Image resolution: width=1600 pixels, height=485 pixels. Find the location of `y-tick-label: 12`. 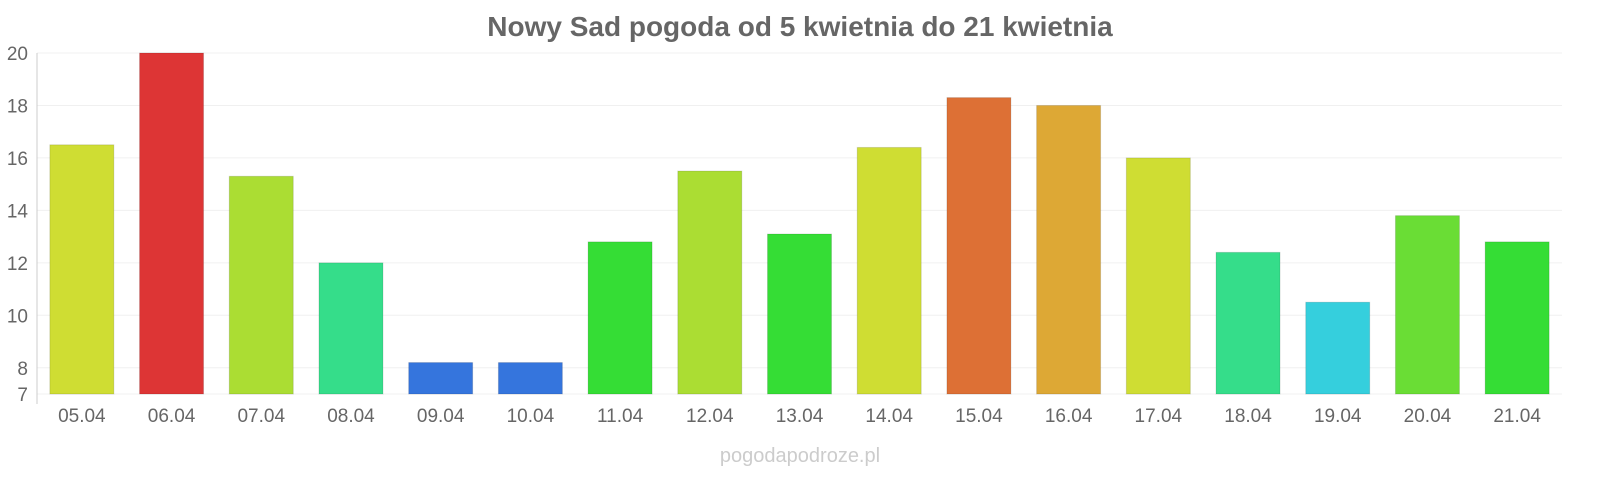

y-tick-label: 12 is located at coordinates (17, 264).